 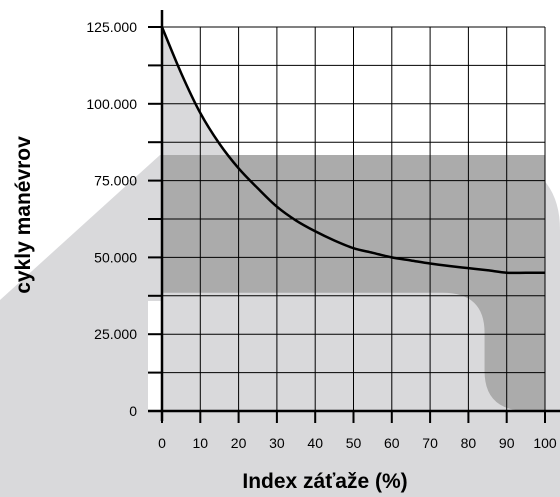 I want to click on x-axis-ticks: 0 10 20 30 40 50 60 70 80 90 100, so click(x=357, y=431).